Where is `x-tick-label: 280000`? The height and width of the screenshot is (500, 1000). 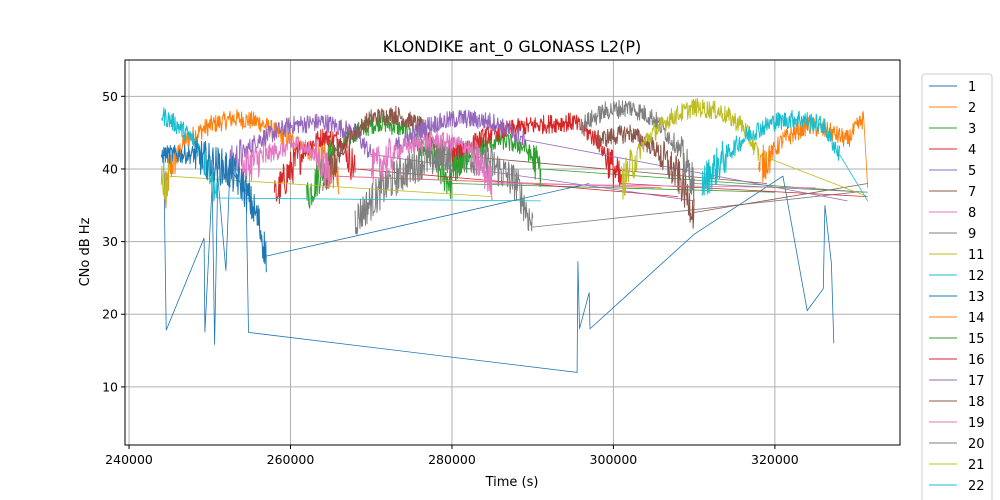 x-tick-label: 280000 is located at coordinates (452, 459).